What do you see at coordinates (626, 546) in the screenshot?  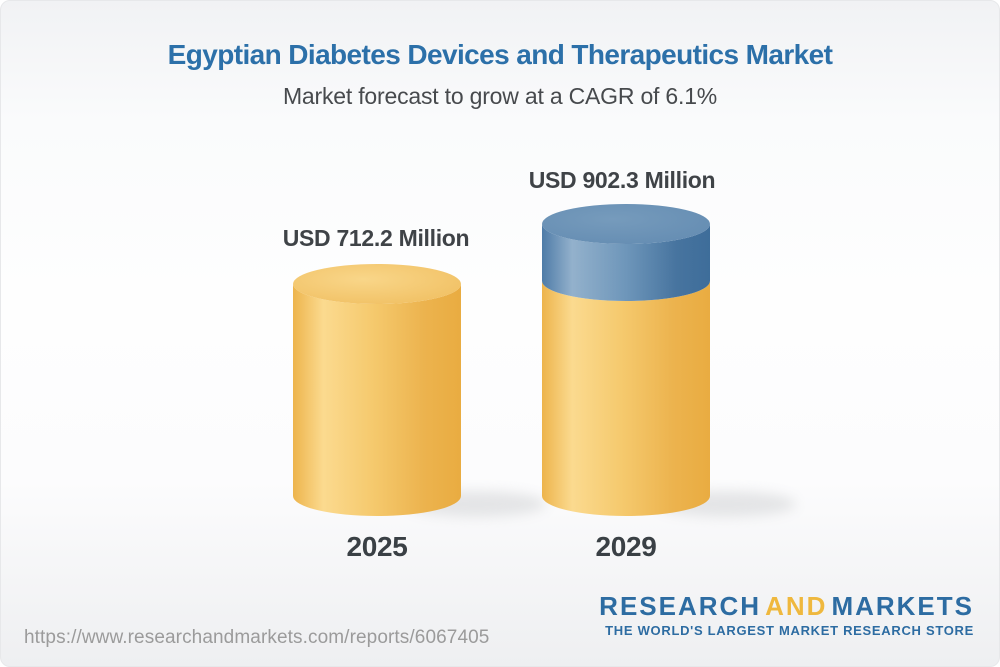 I see `category-label-2029: 2029` at bounding box center [626, 546].